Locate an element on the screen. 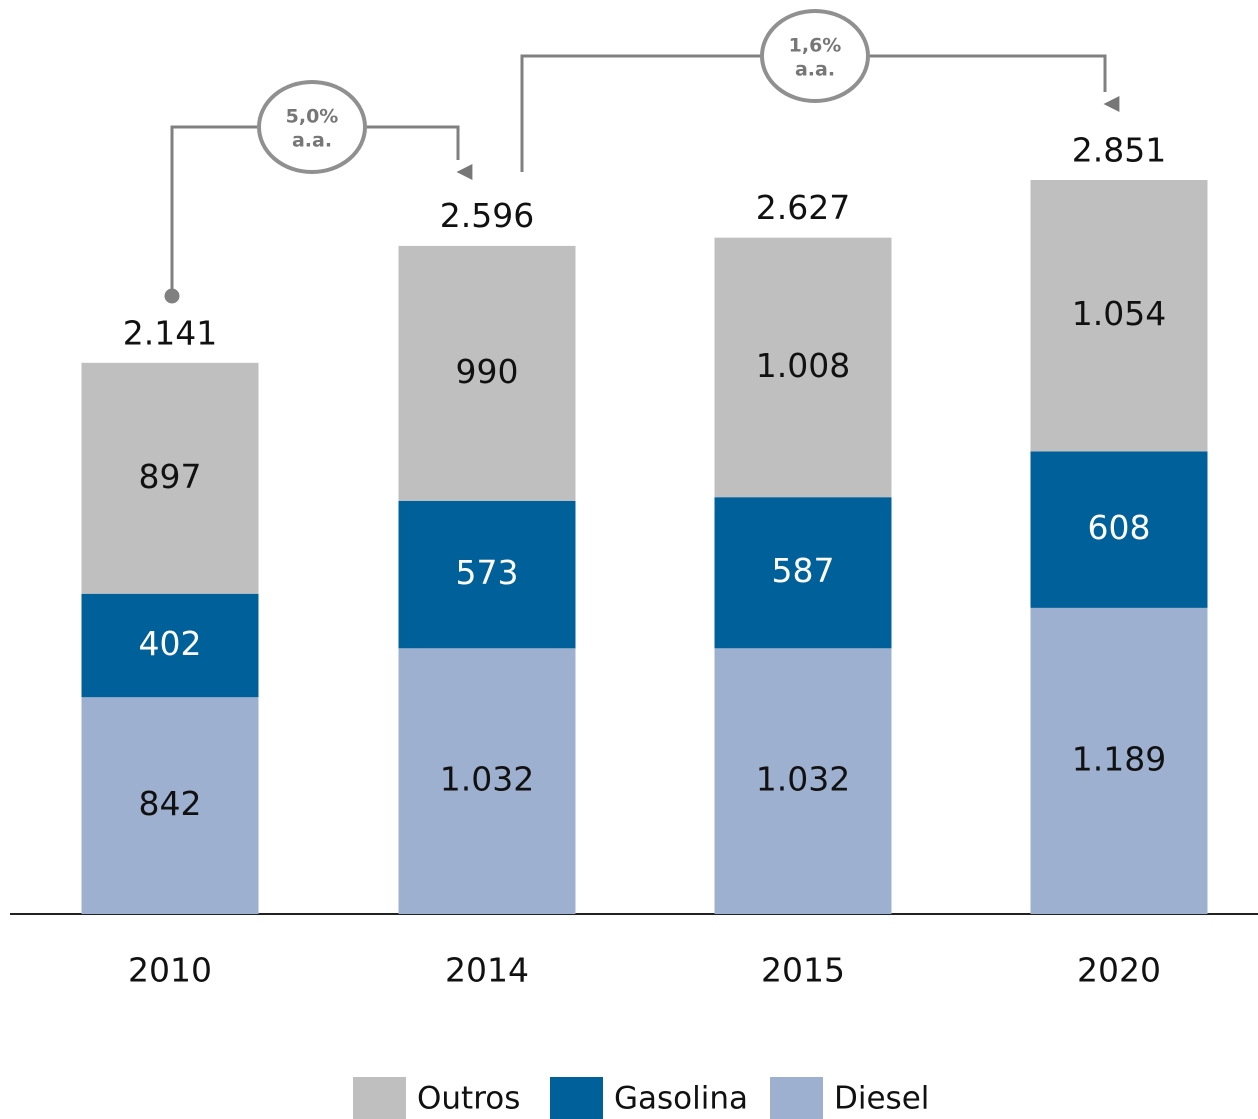 The width and height of the screenshot is (1258, 1119). data-label: 608 is located at coordinates (1119, 527).